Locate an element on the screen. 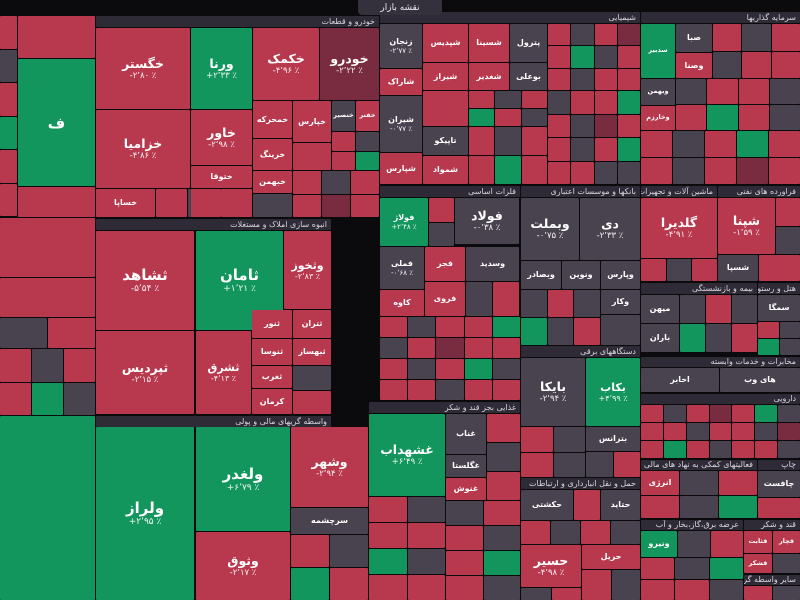  tile-خرینگ: خرینگ is located at coordinates (272, 154).